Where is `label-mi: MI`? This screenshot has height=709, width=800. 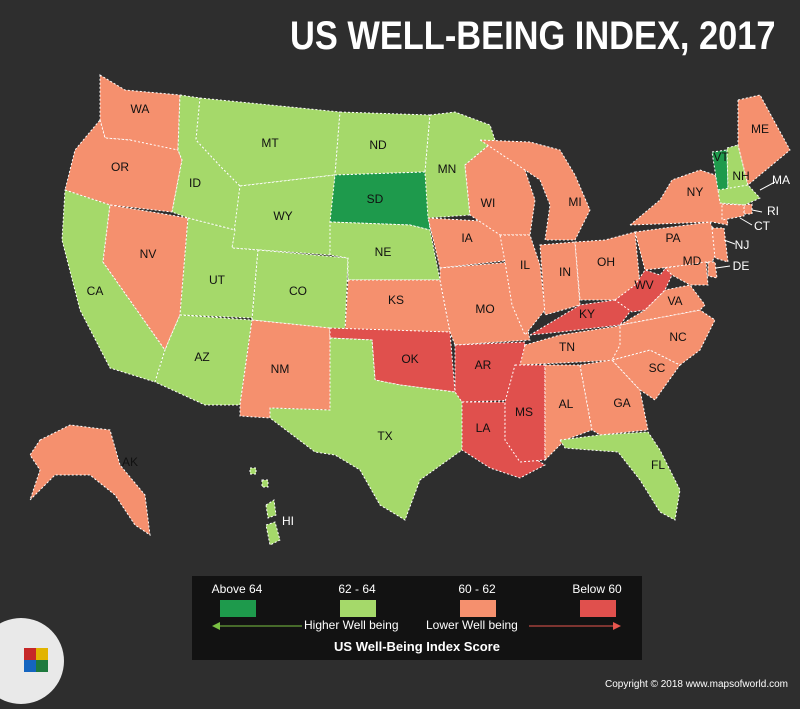 label-mi: MI is located at coordinates (574, 202).